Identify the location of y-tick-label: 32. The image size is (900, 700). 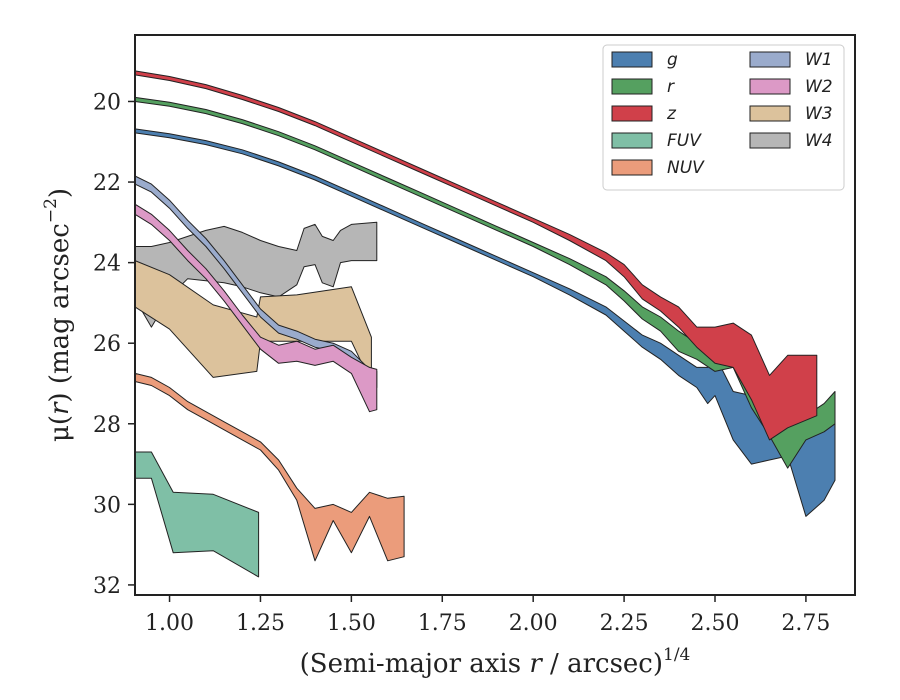
(107, 586).